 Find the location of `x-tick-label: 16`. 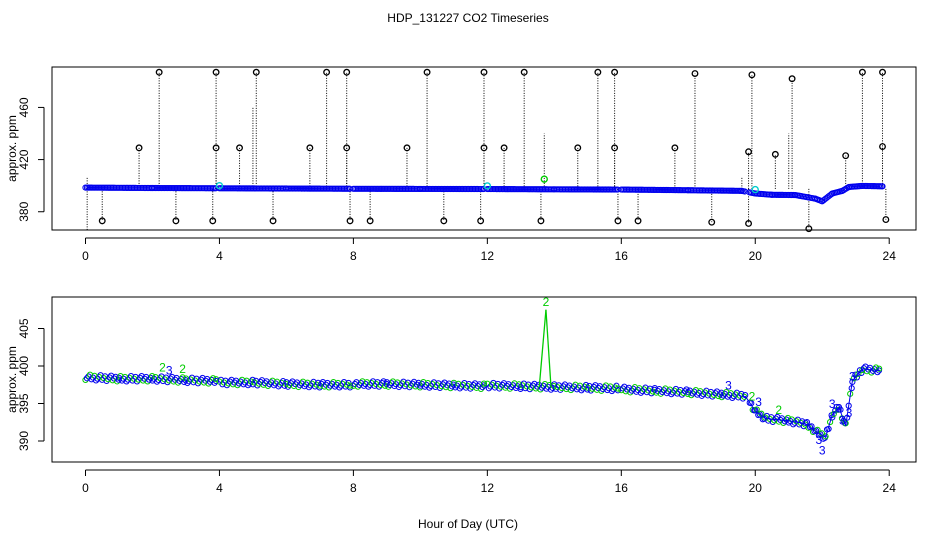

x-tick-label: 16 is located at coordinates (622, 256).